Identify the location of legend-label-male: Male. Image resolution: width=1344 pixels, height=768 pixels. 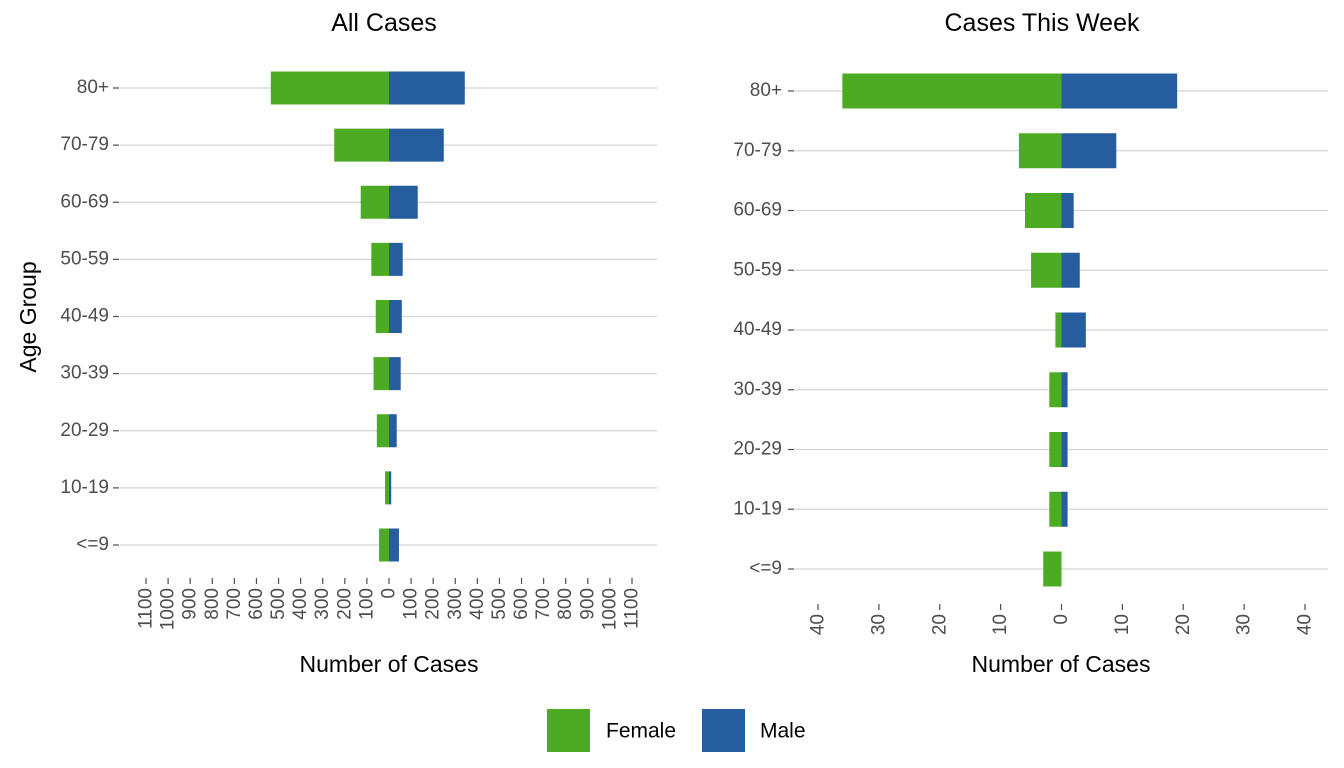
(783, 731).